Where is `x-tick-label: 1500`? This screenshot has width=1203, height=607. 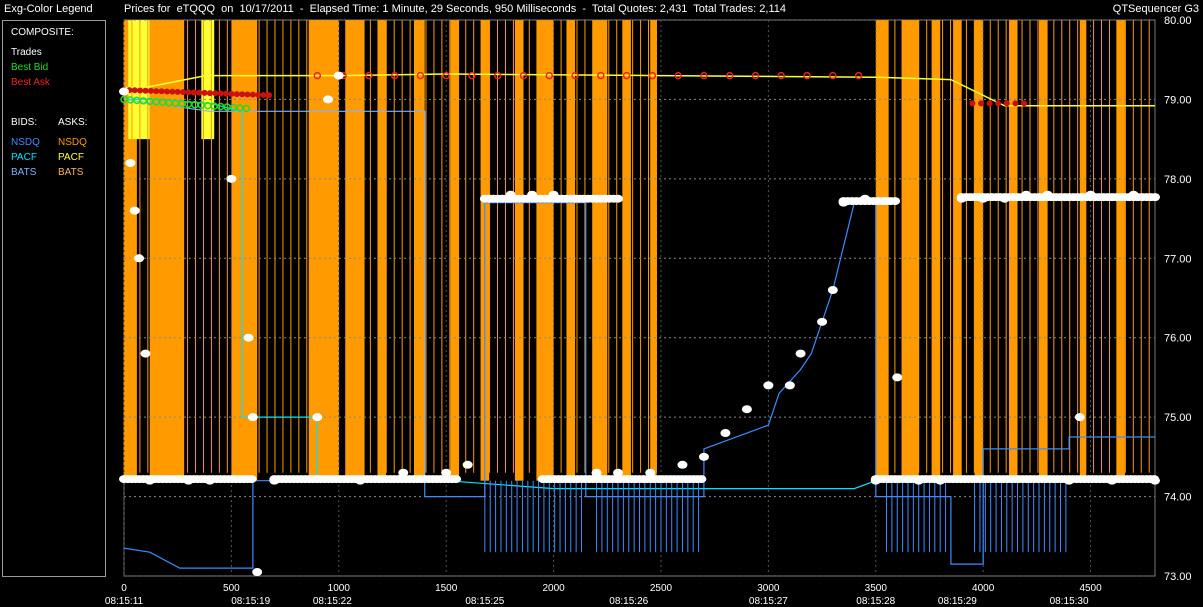
x-tick-label: 1500 is located at coordinates (446, 588).